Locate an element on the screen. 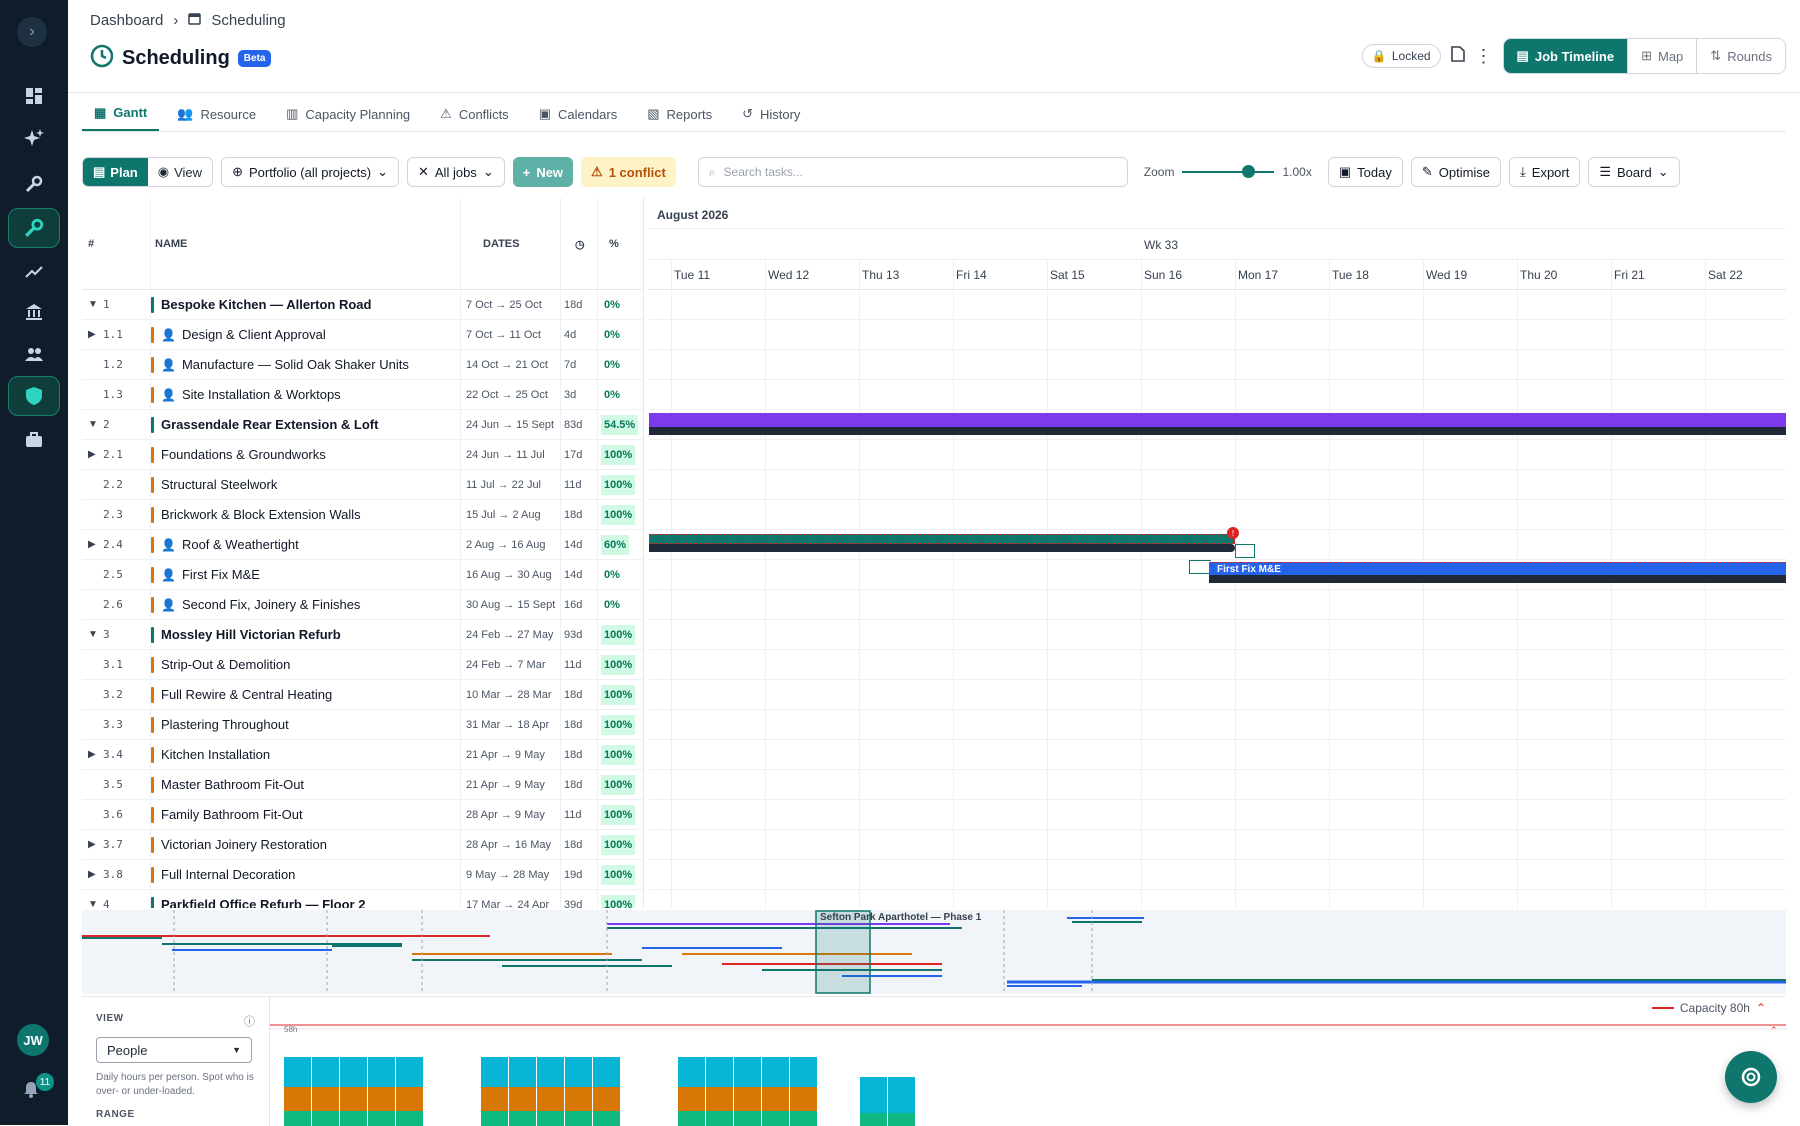 This screenshot has width=1800, height=1126. document-icon is located at coordinates (1457, 56).